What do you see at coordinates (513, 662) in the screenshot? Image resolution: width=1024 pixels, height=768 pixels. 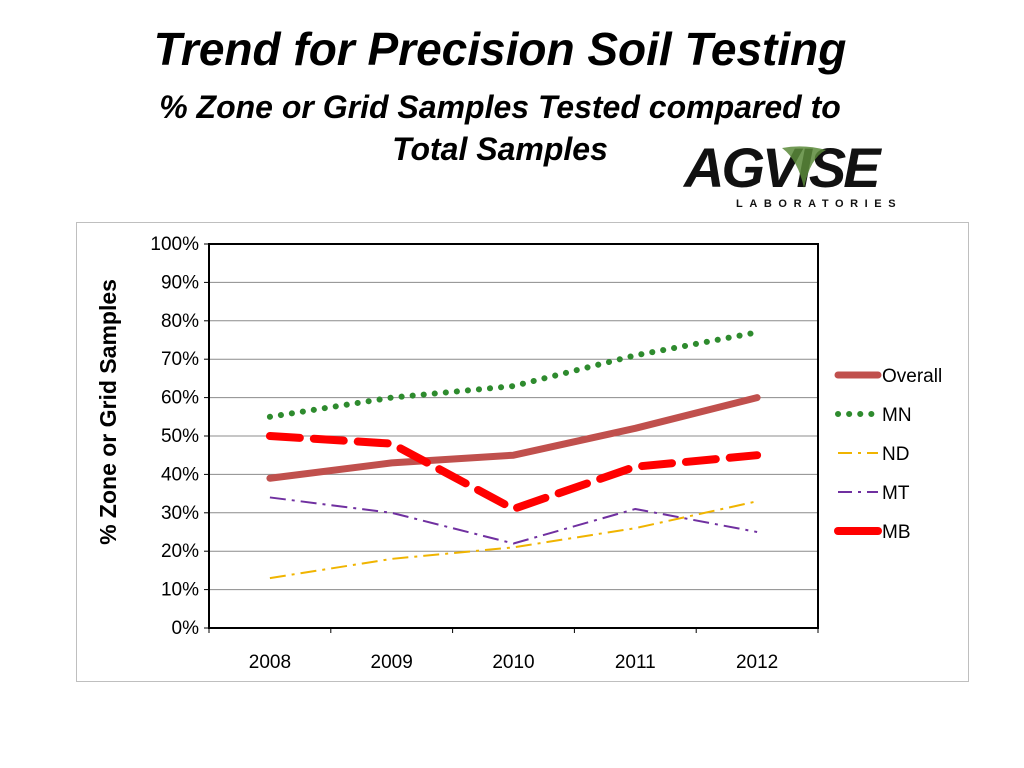 I see `x-tick-label: 2010` at bounding box center [513, 662].